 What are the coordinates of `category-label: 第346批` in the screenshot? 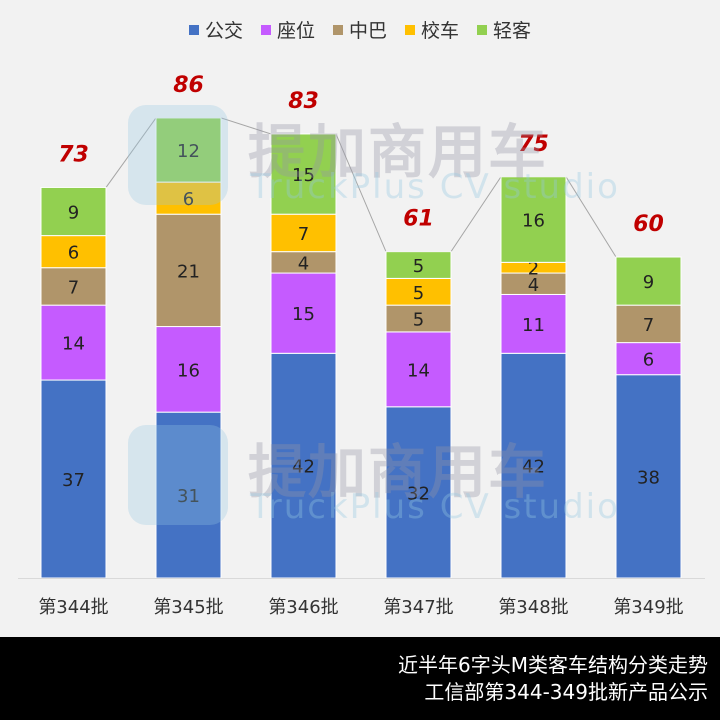 It's located at (303, 607).